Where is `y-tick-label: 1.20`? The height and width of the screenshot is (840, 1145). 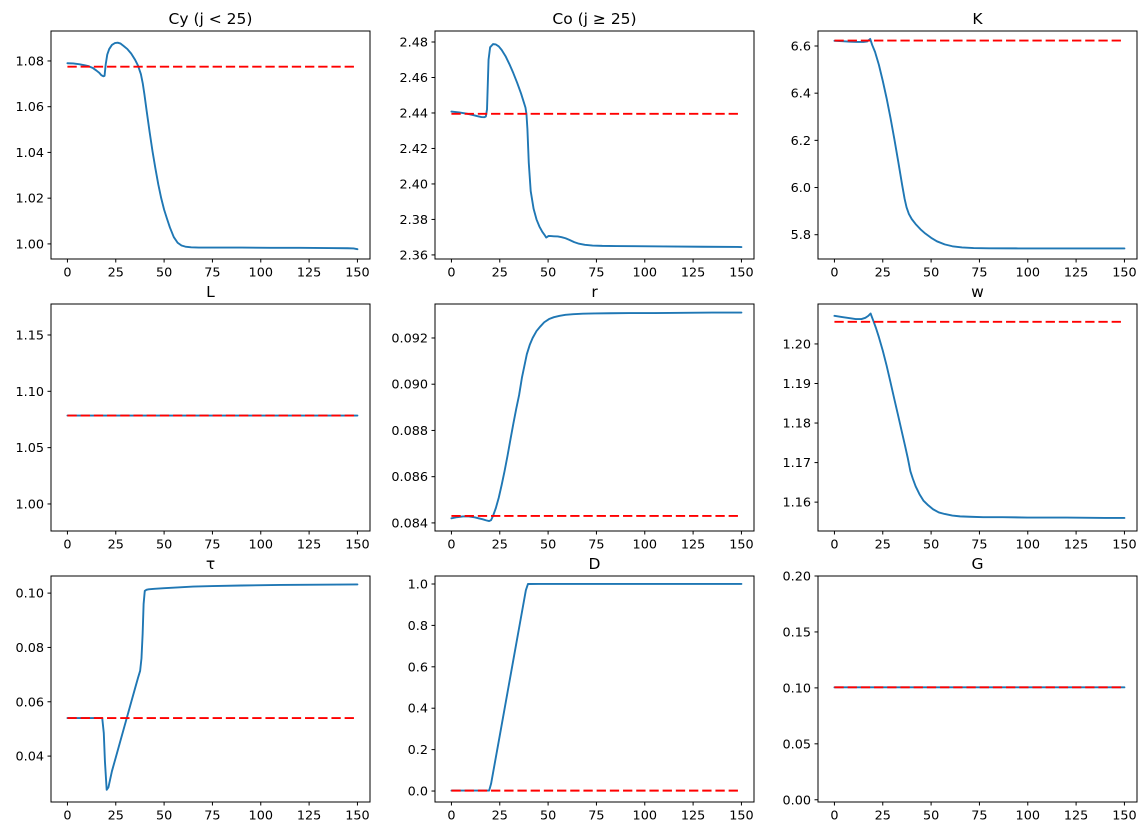
y-tick-label: 1.20 is located at coordinates (797, 344).